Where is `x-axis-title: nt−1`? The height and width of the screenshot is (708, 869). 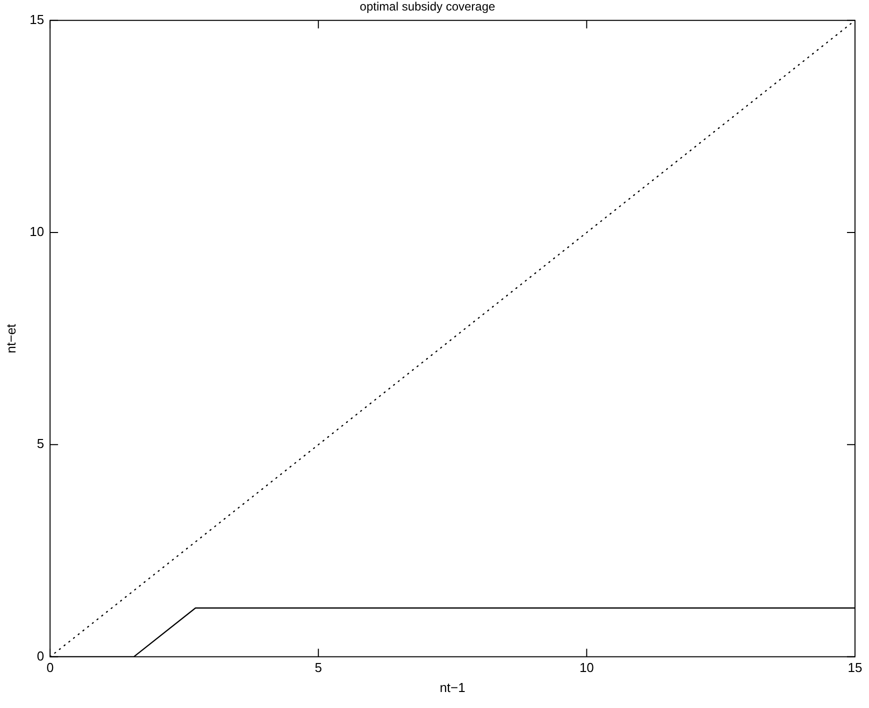 x-axis-title: nt−1 is located at coordinates (453, 687).